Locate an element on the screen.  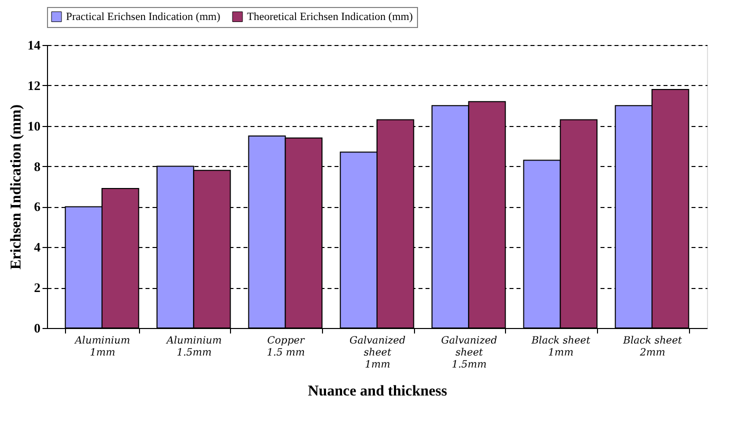
legend-label: Practical Erichsen Indication (mm) is located at coordinates (143, 16).